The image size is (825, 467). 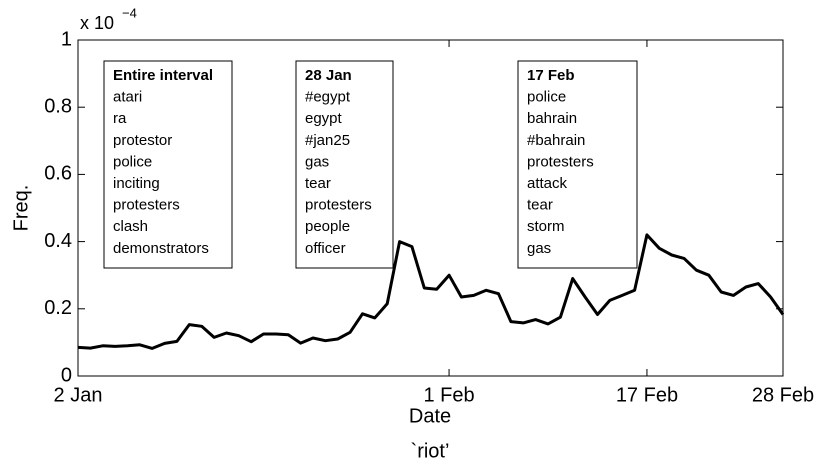 What do you see at coordinates (58, 308) in the screenshot?
I see `y-tick-label: 0.2` at bounding box center [58, 308].